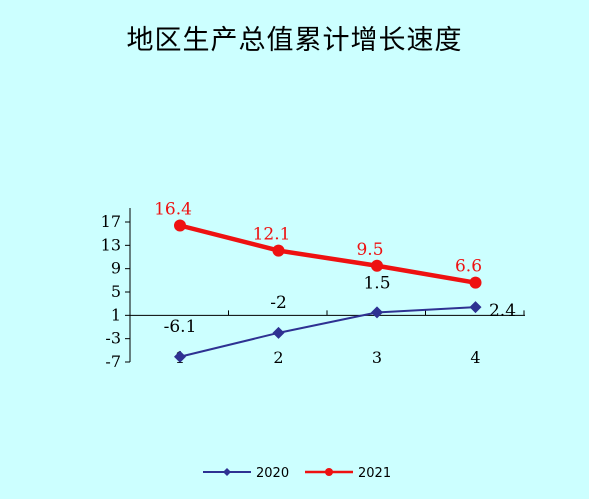 The image size is (589, 499). I want to click on series-2021-label: 16.4, so click(173, 210).